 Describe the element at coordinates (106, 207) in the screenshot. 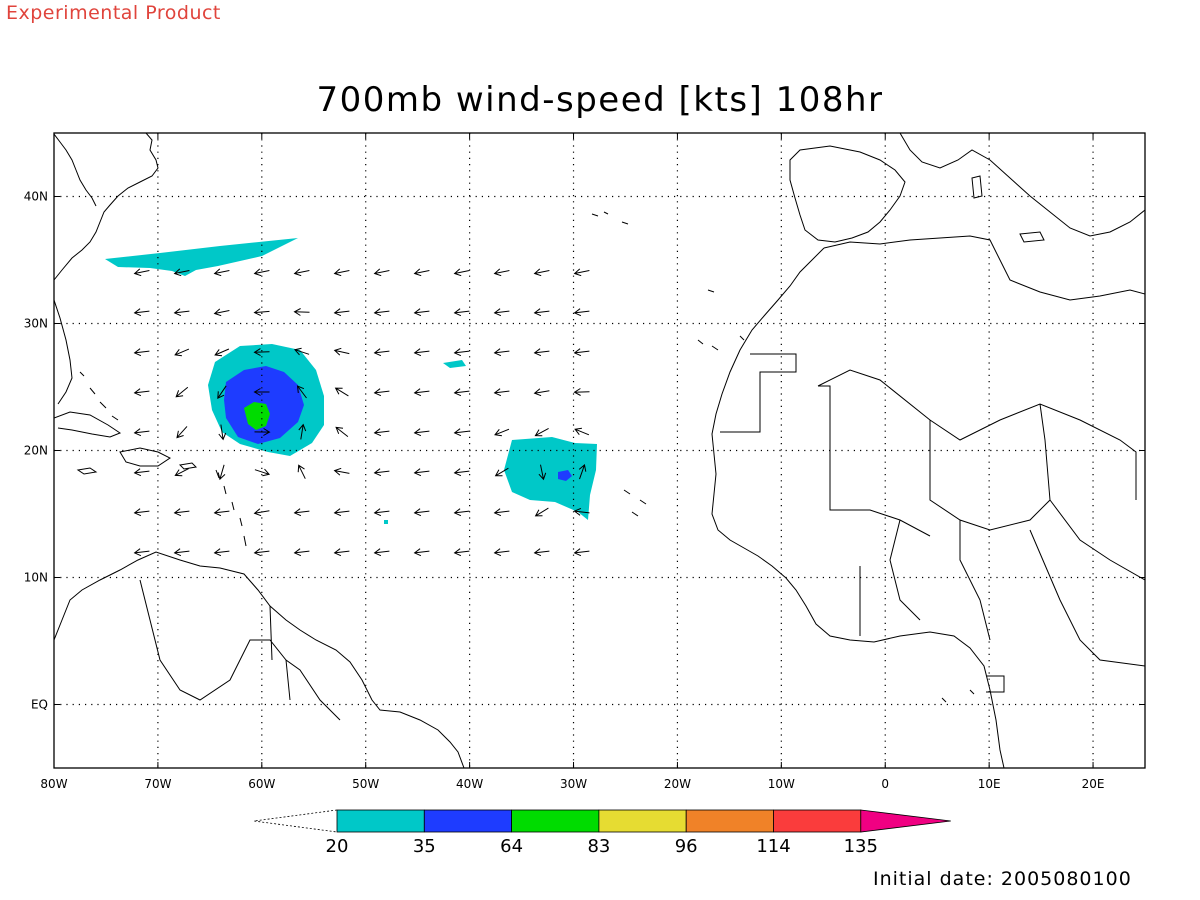

I see `north-america-coast` at that location.